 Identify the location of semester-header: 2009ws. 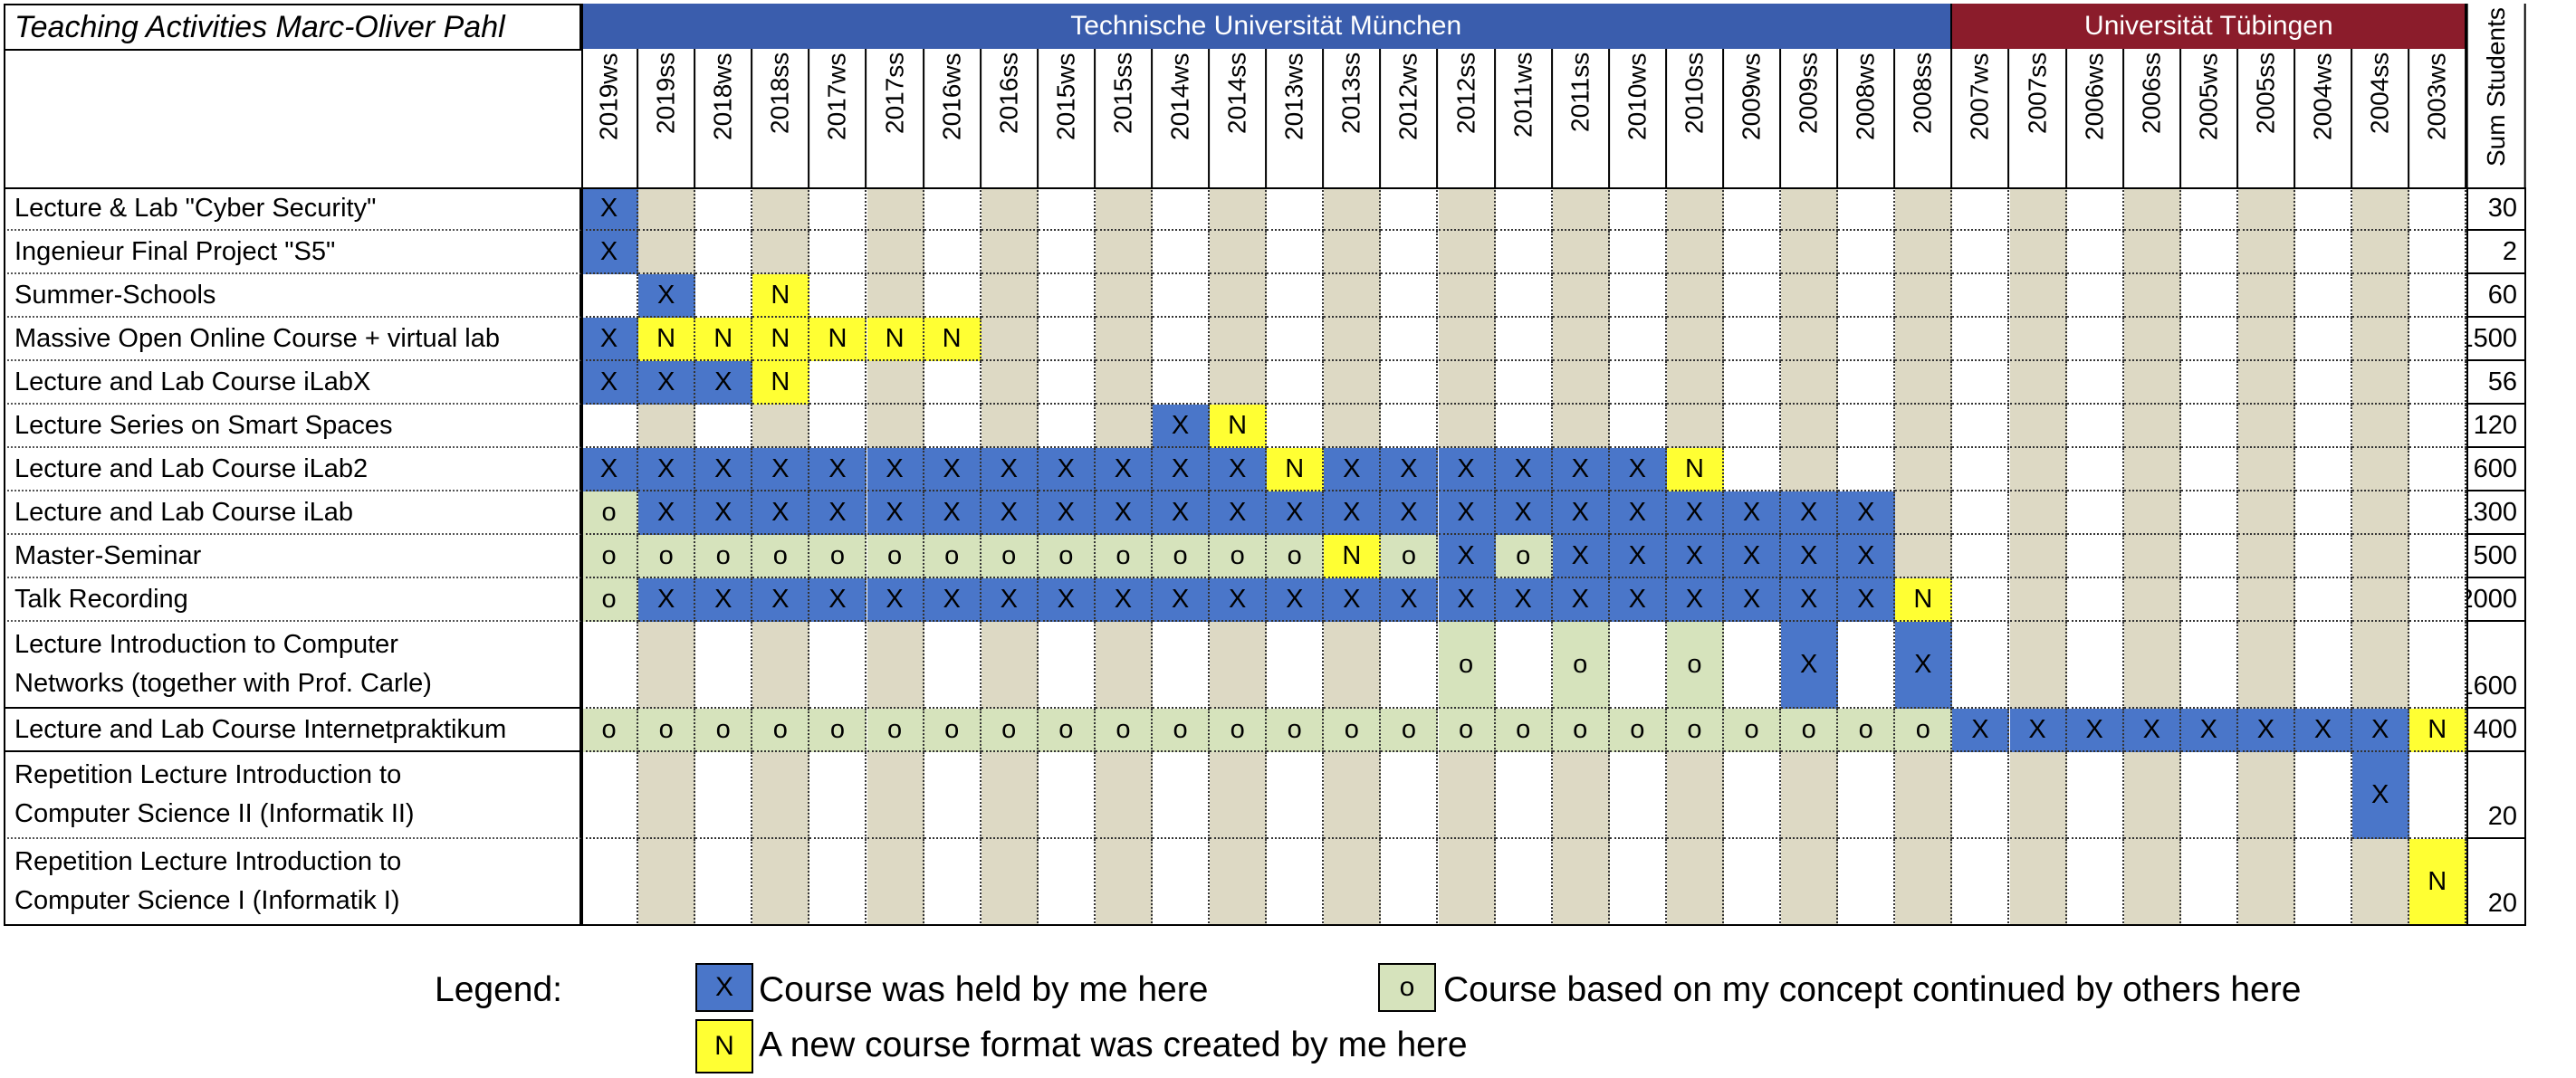
(1753, 118).